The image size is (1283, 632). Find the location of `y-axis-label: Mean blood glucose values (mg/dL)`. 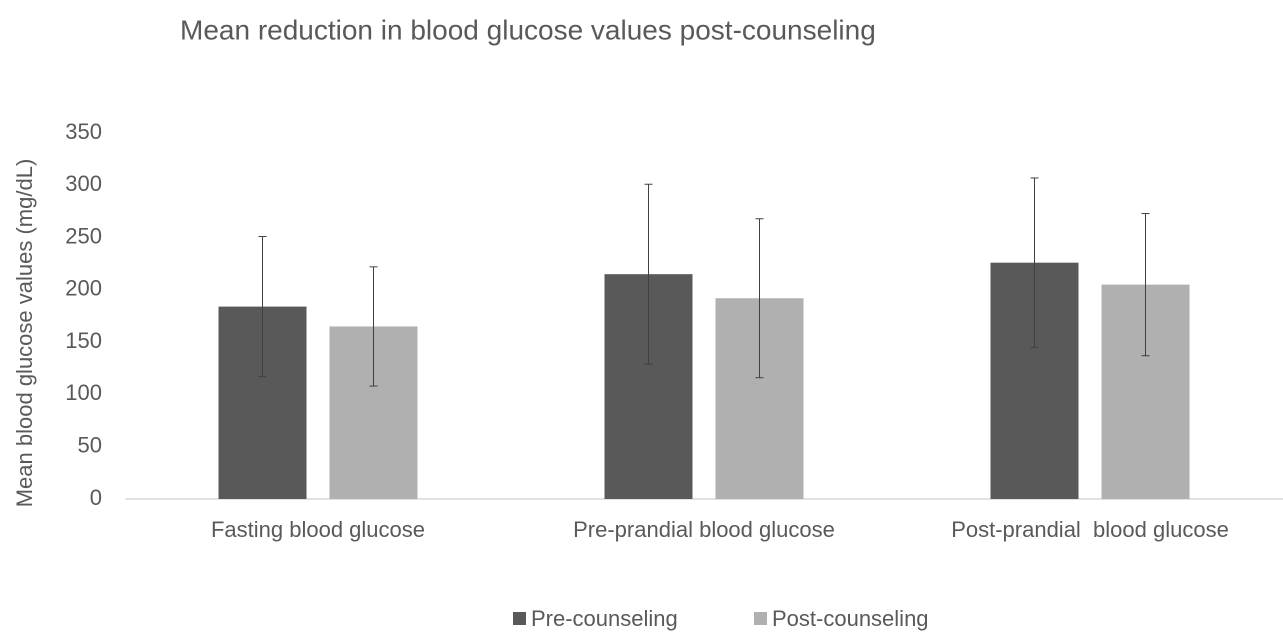

y-axis-label: Mean blood glucose values (mg/dL) is located at coordinates (24, 333).